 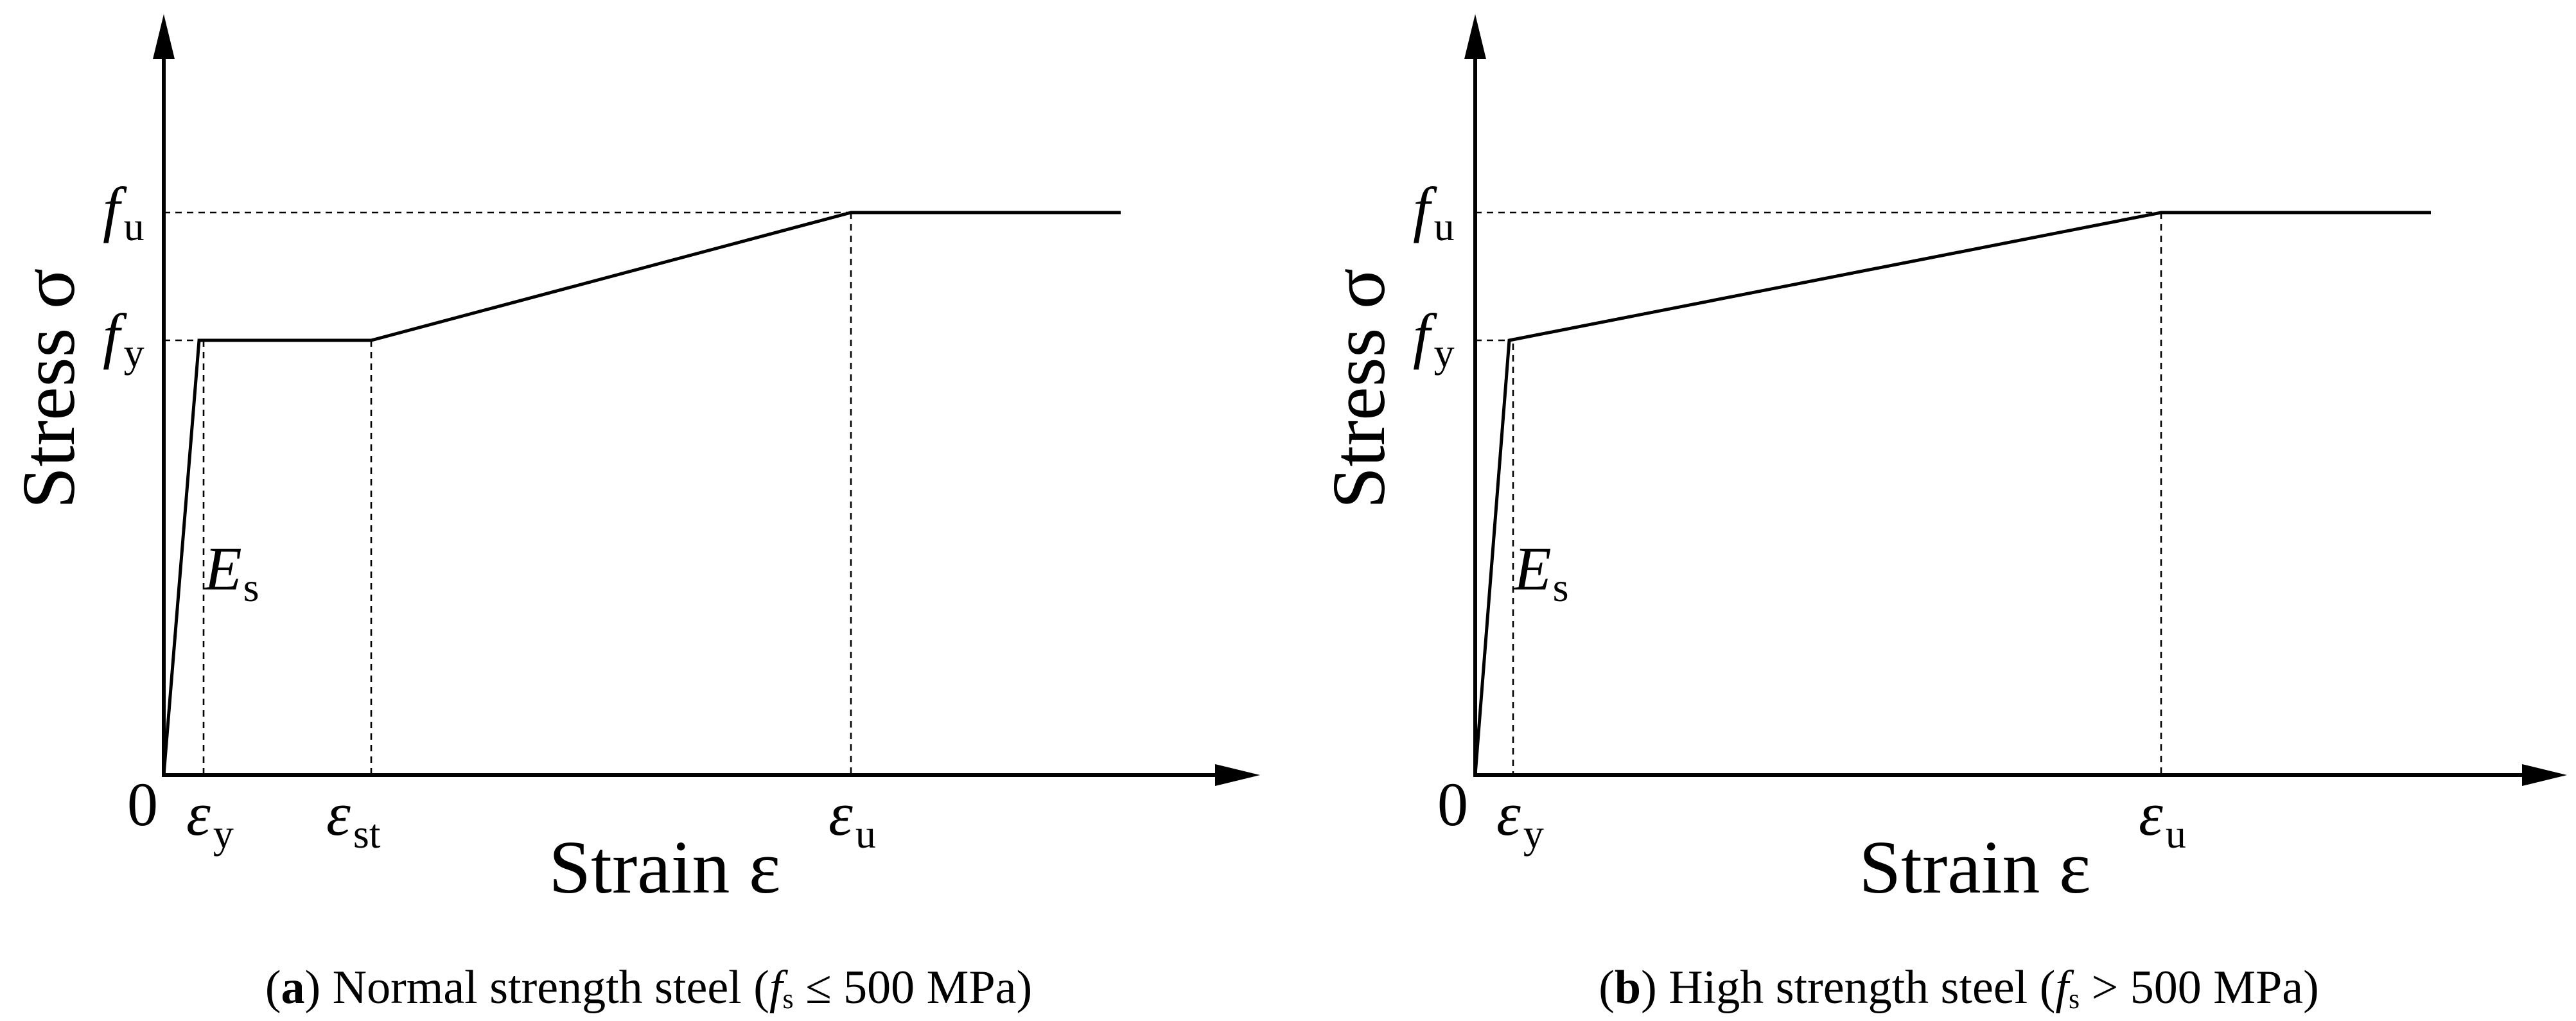 I want to click on panel-a-y-arrowhead, so click(x=164, y=36).